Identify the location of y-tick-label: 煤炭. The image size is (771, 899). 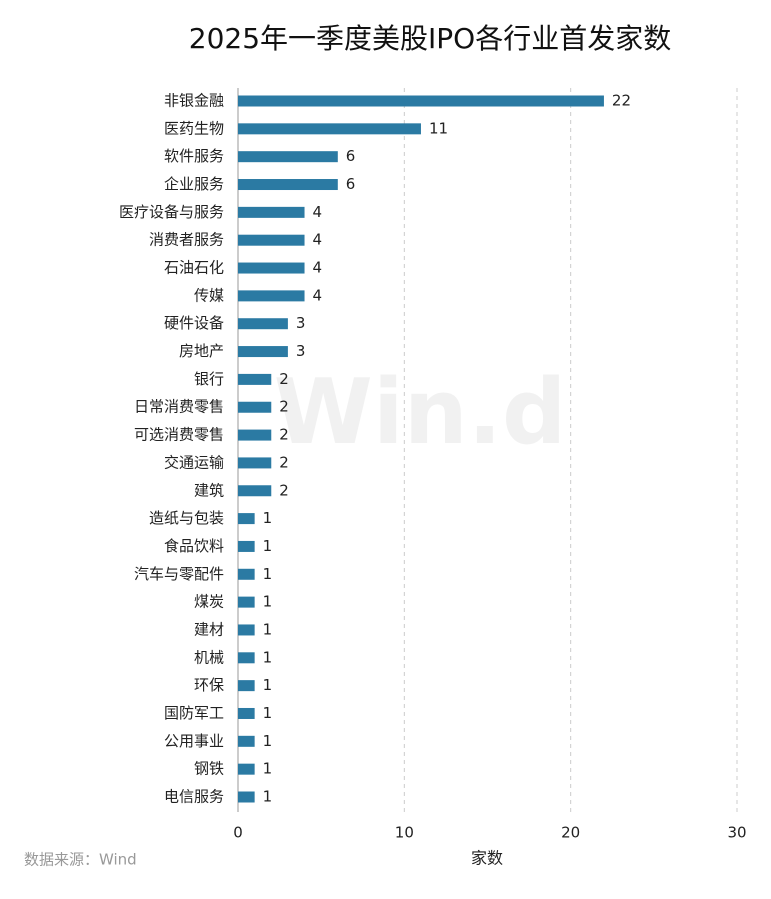
(209, 602).